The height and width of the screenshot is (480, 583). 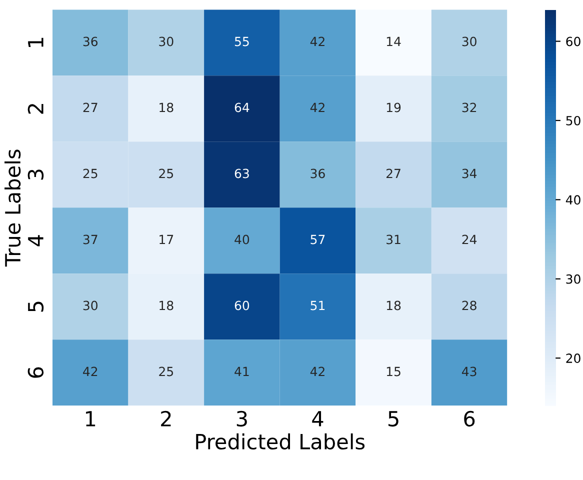 I want to click on x-tick-label: 2, so click(x=166, y=418).